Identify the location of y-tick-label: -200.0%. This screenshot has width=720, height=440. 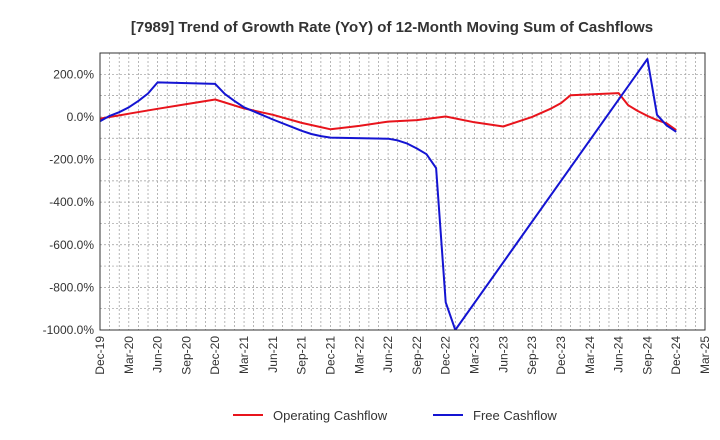
(71, 160).